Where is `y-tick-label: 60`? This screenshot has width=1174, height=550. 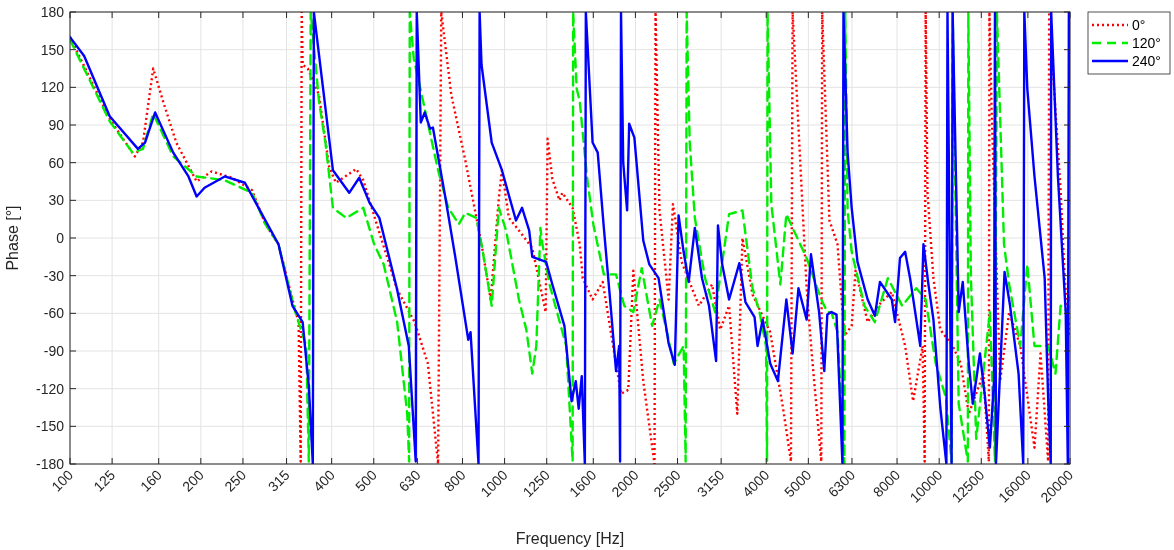
y-tick-label: 60 is located at coordinates (56, 162).